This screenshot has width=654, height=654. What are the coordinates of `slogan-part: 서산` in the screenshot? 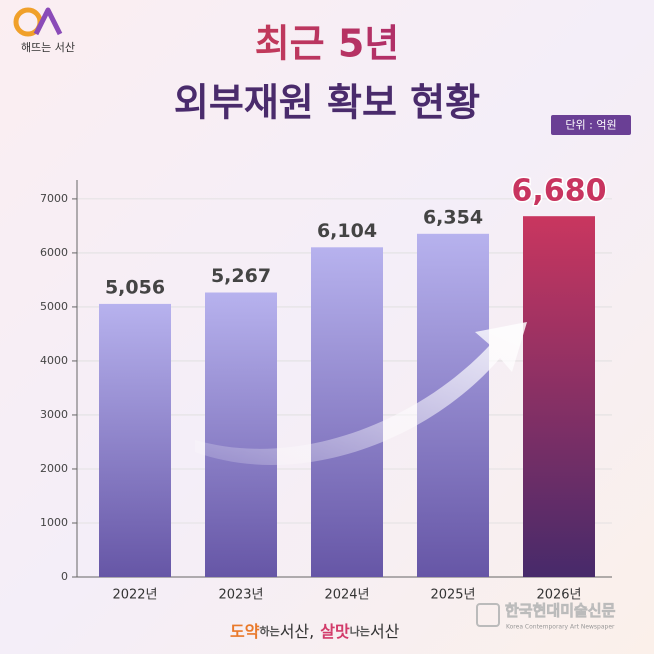 It's located at (385, 631).